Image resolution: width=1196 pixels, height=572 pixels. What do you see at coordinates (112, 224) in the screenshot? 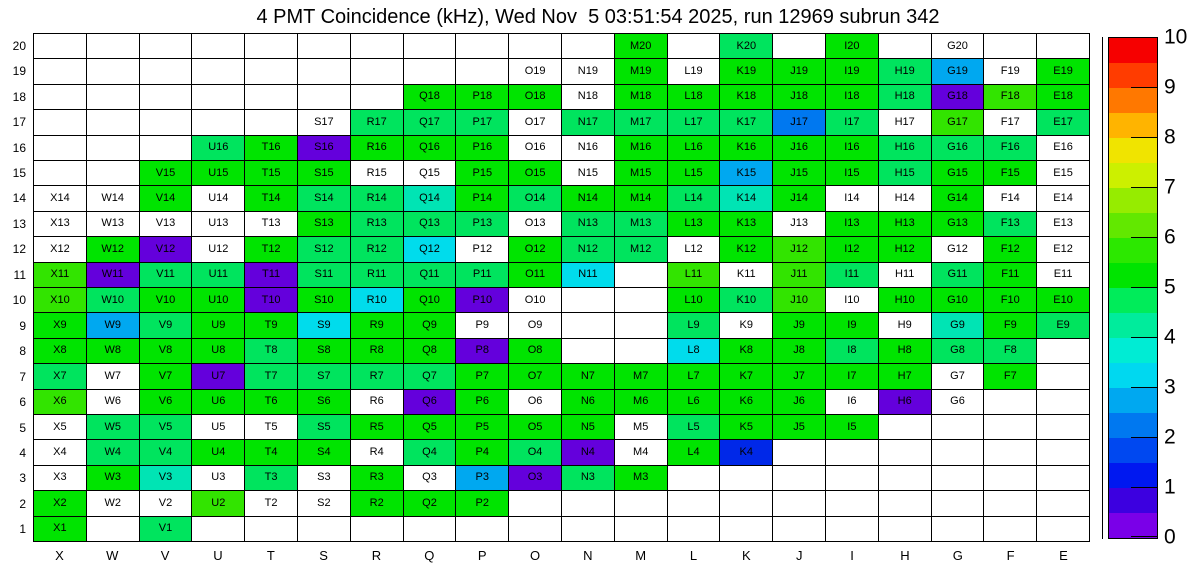
I see `grid-cell: W13` at bounding box center [112, 224].